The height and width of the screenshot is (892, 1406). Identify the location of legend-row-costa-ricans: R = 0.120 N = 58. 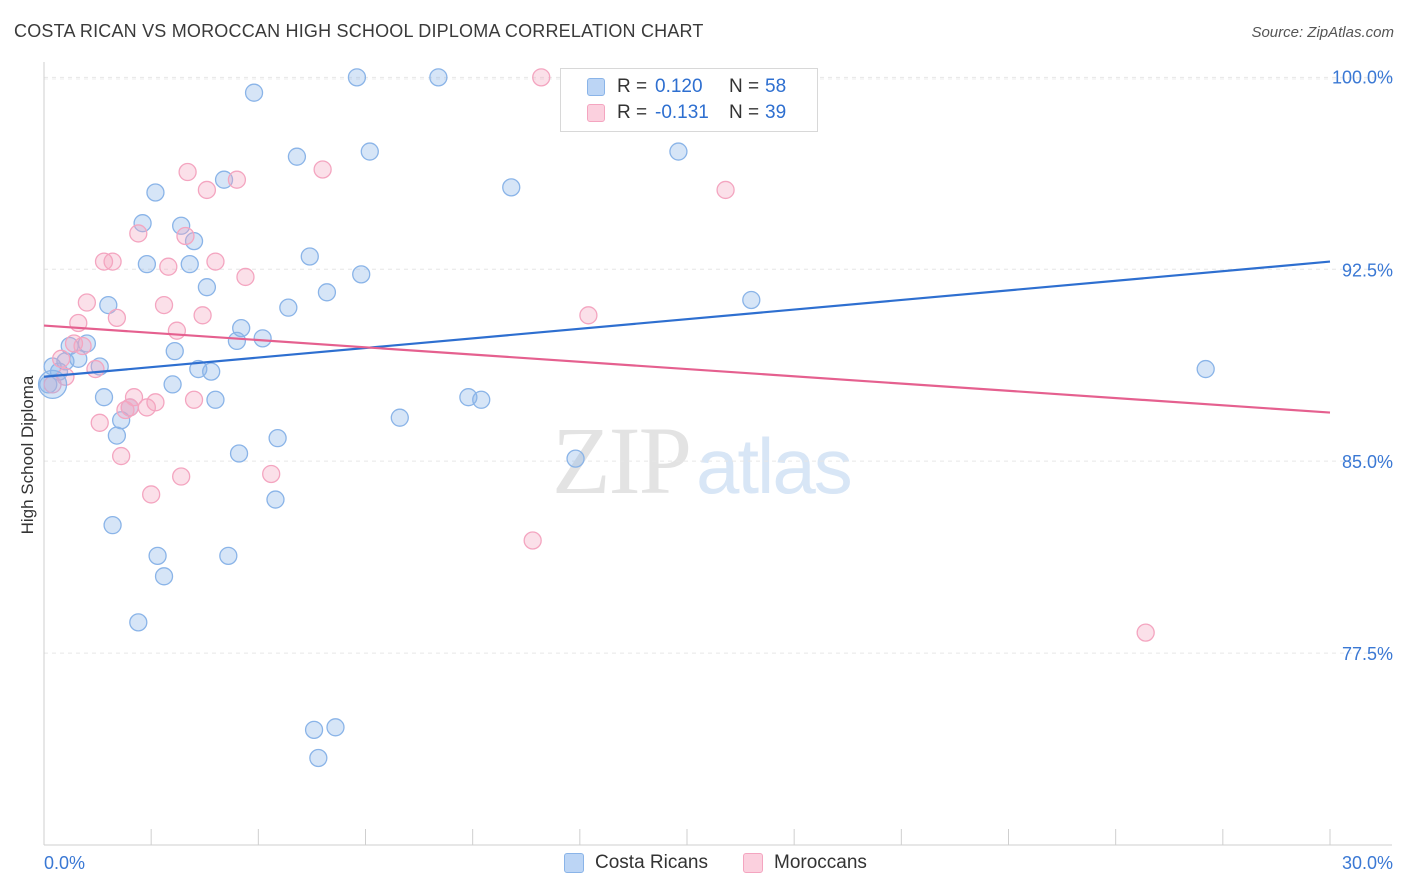
(686, 87).